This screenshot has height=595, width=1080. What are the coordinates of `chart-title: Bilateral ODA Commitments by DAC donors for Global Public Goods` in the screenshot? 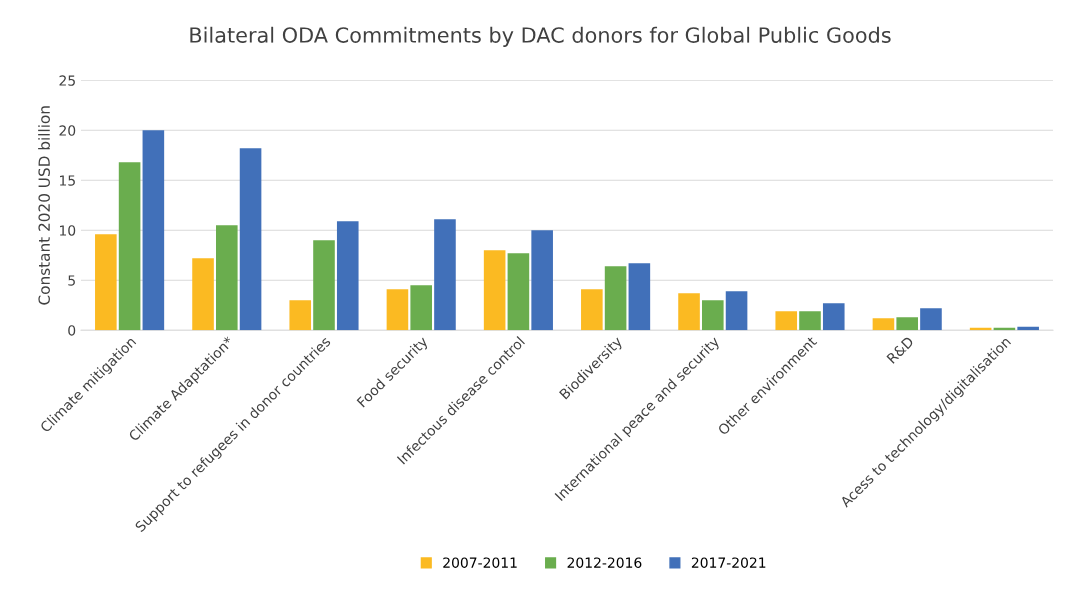 It's located at (540, 36).